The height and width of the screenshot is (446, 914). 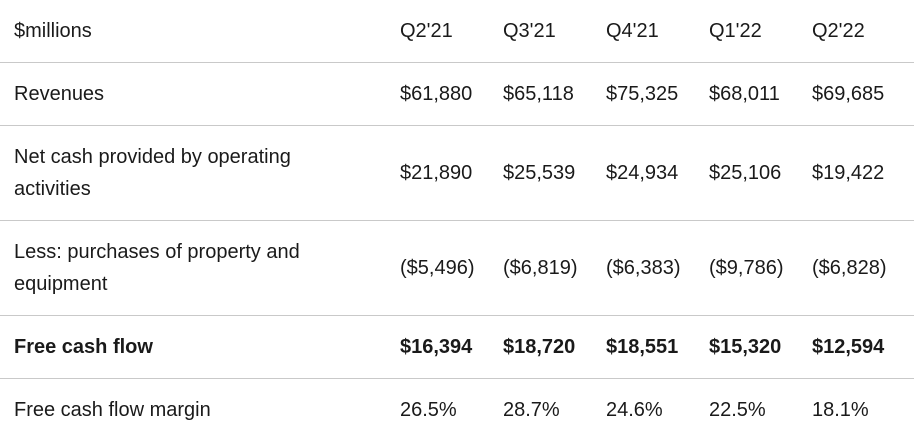 What do you see at coordinates (642, 347) in the screenshot?
I see `cell-value: $18,551` at bounding box center [642, 347].